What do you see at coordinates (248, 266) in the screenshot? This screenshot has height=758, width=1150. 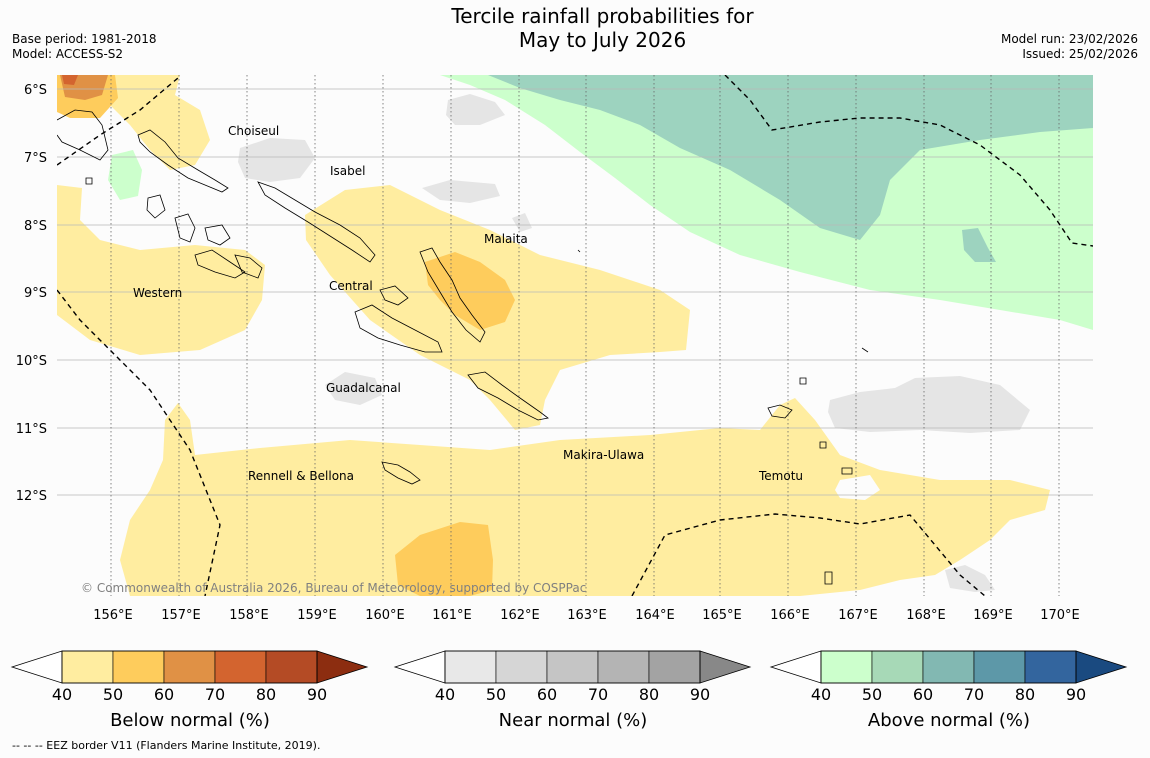 I see `ranongga-coast` at bounding box center [248, 266].